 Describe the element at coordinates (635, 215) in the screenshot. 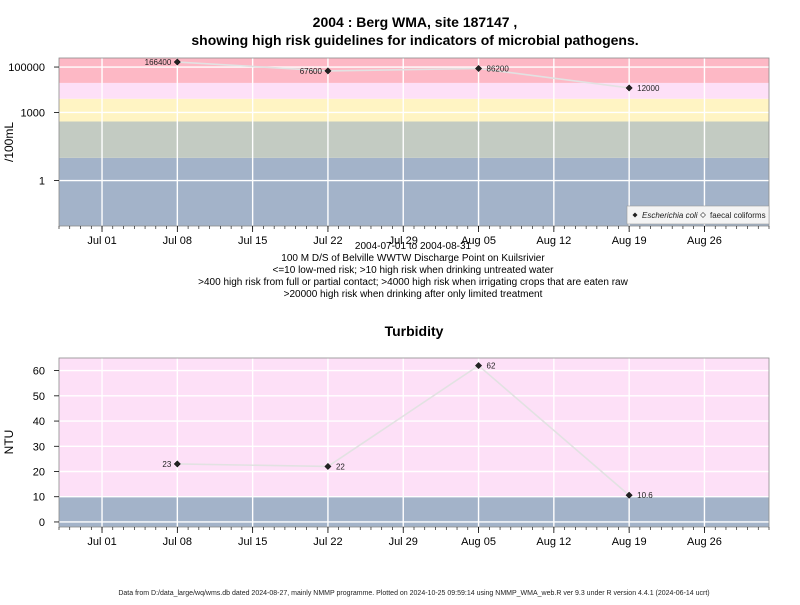

I see `chart1-legend-ecoli-marker` at that location.